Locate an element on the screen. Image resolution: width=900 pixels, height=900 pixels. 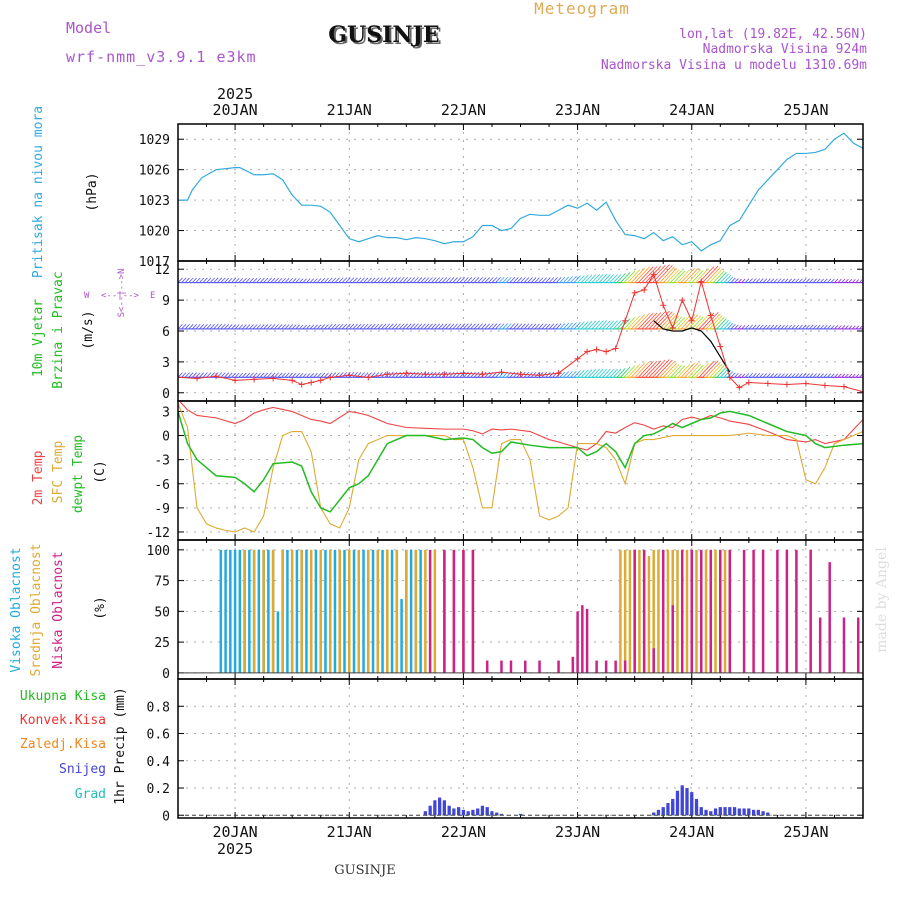
legend-frz: Zaledj.Kisa is located at coordinates (63, 744).